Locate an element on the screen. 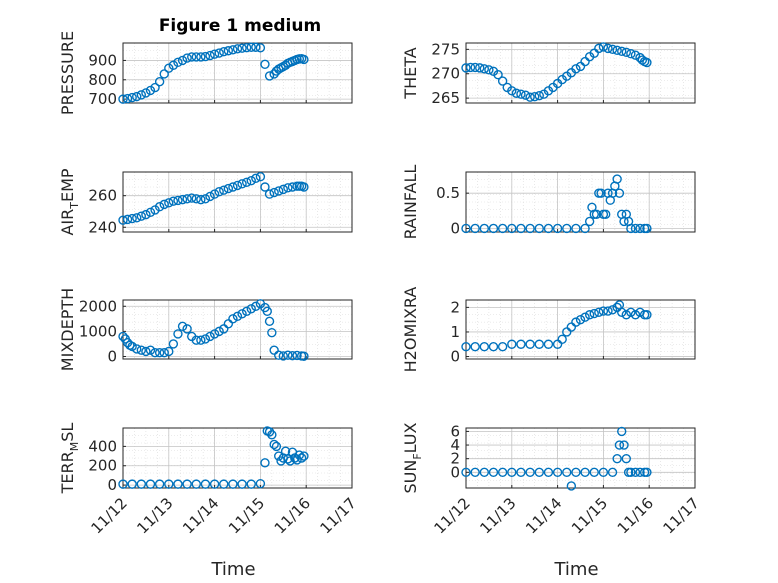 The width and height of the screenshot is (778, 583). axes-frame is located at coordinates (237, 73).